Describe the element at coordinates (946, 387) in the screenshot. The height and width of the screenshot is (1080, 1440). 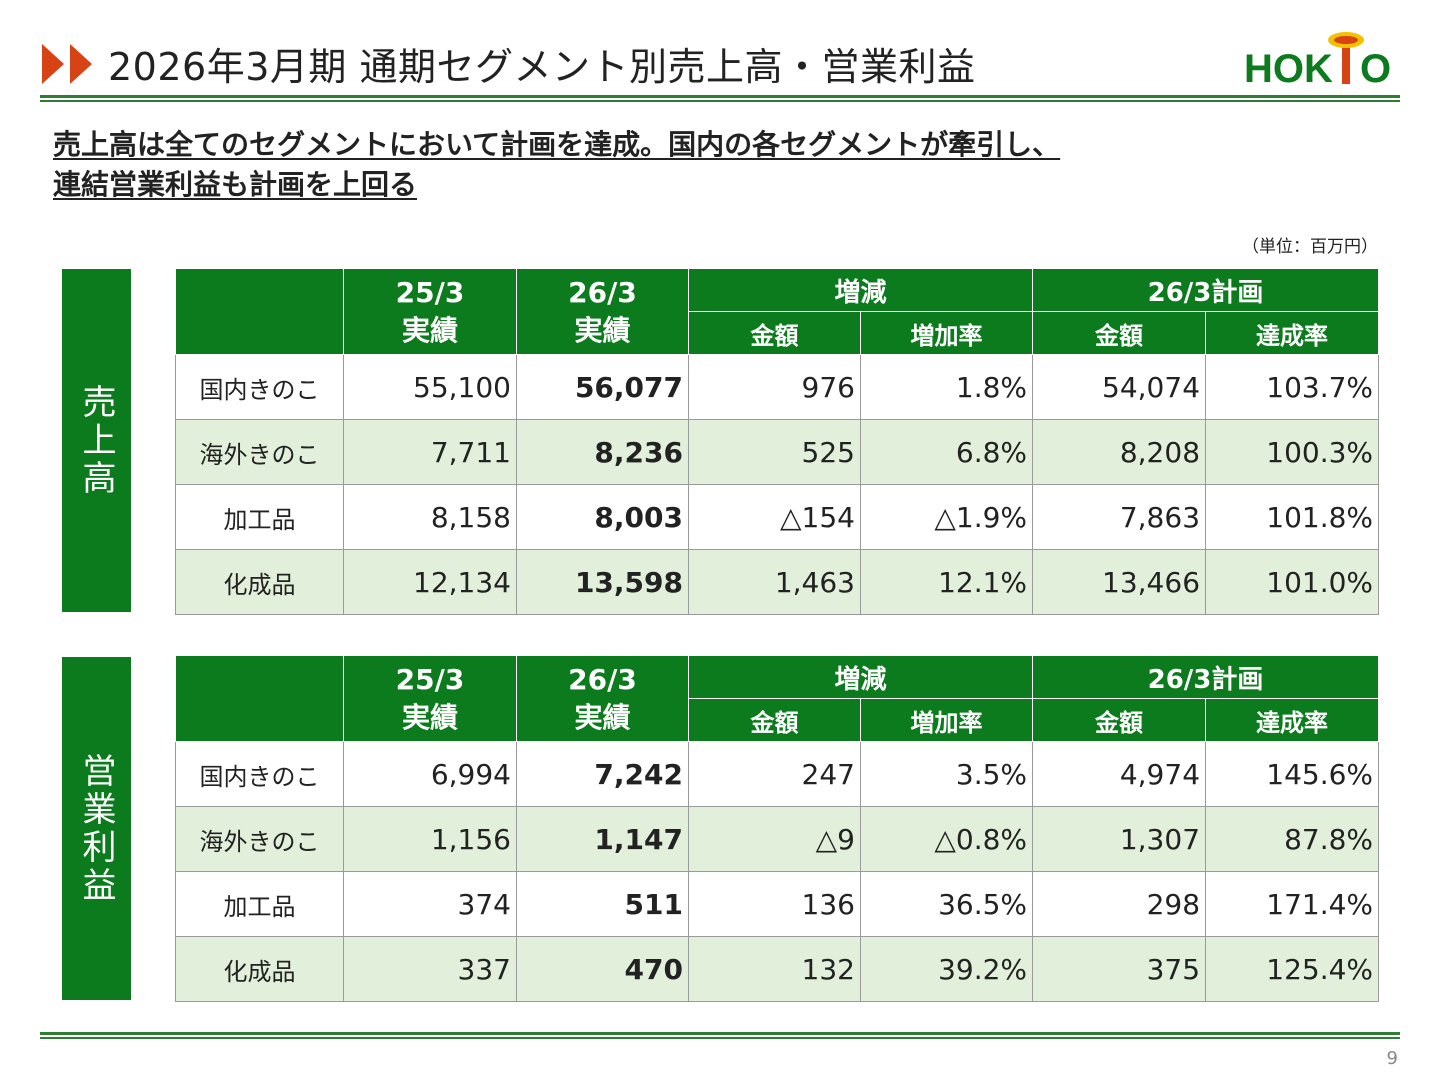
I see `growth-rate: 1.8%` at that location.